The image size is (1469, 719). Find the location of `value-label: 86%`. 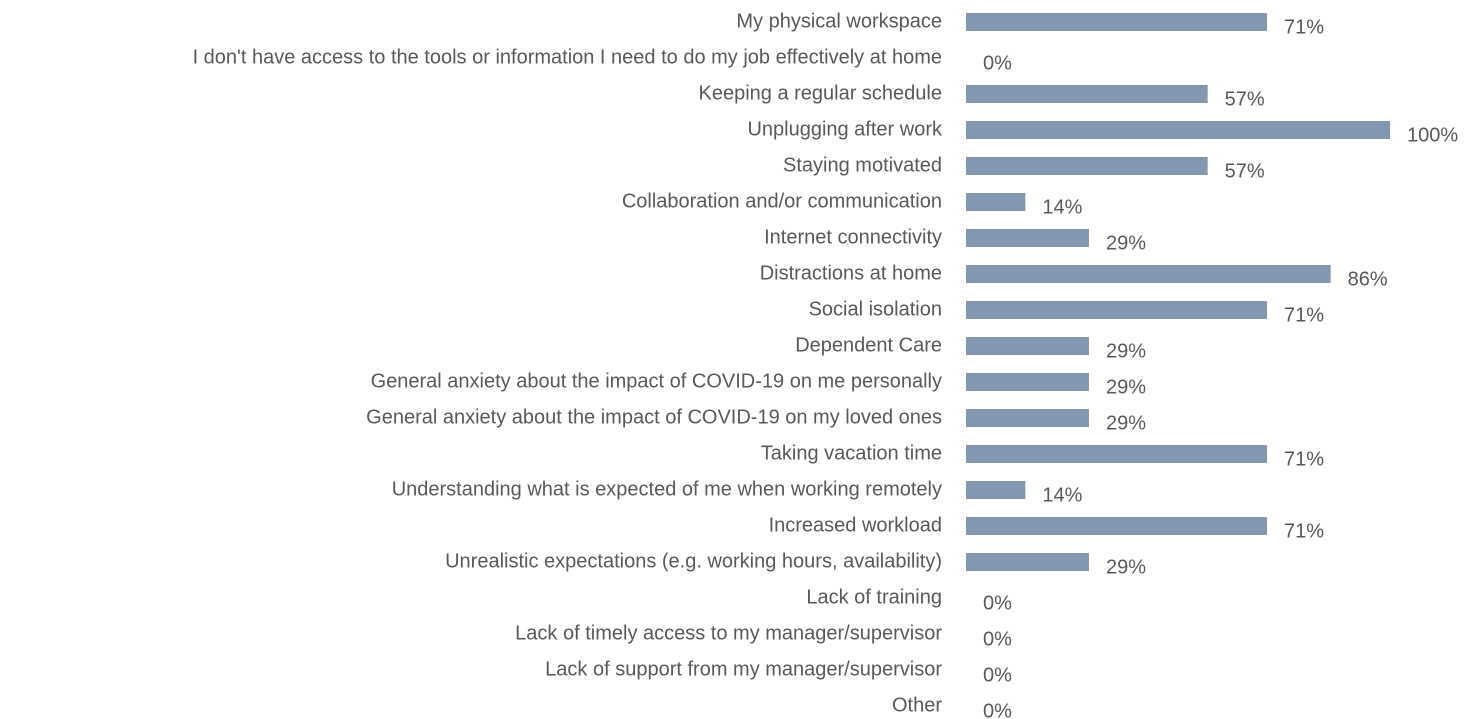

value-label: 86% is located at coordinates (1368, 279).